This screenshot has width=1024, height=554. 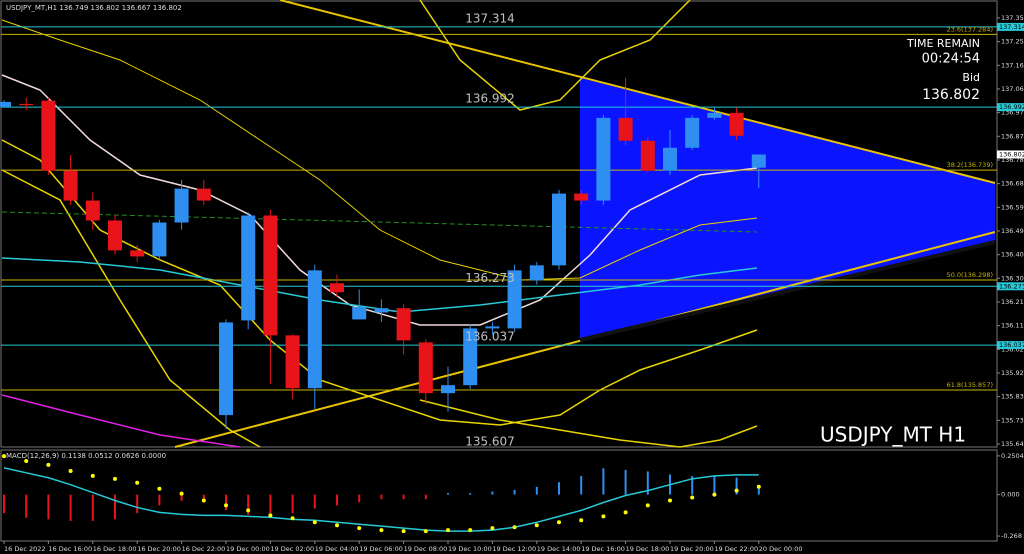 What do you see at coordinates (1012, 42) in the screenshot?
I see `y-tick-label: 137.255` at bounding box center [1012, 42].